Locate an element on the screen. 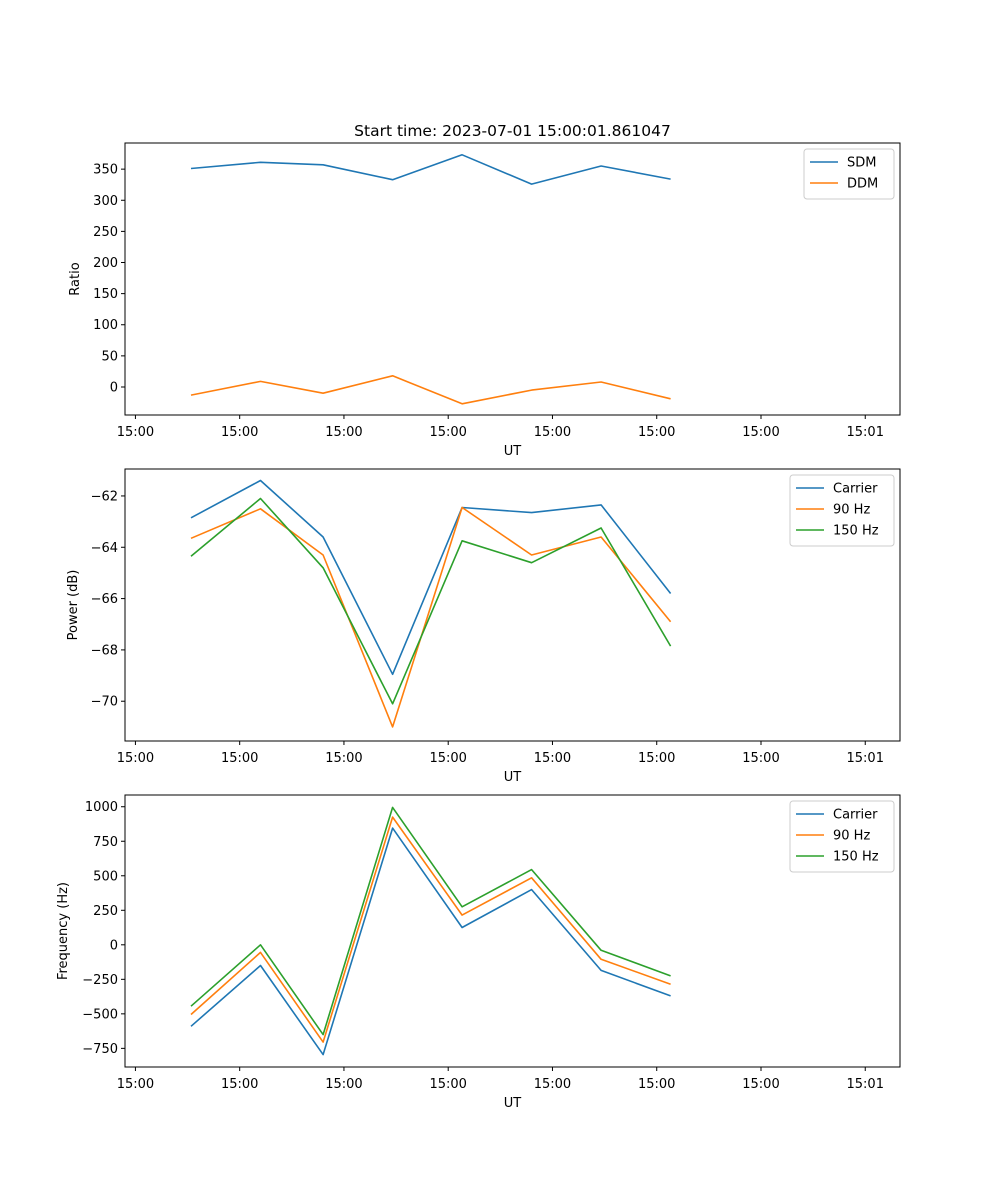 This screenshot has width=1000, height=1200. chart-1-y-tick-label-3: 100 is located at coordinates (105, 325).